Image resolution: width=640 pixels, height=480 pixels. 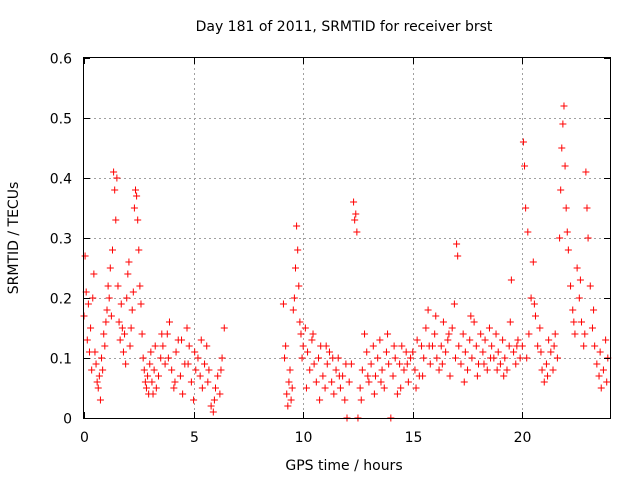 I want to click on y-tick-label: 0.4, so click(x=61, y=180).